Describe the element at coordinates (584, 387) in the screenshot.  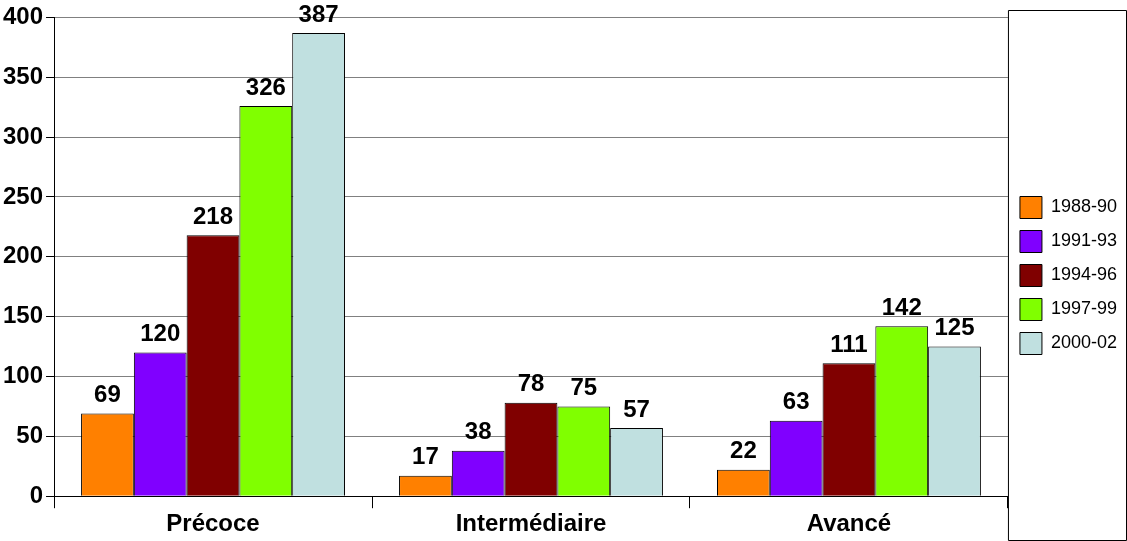
I see `data-label: 75` at that location.